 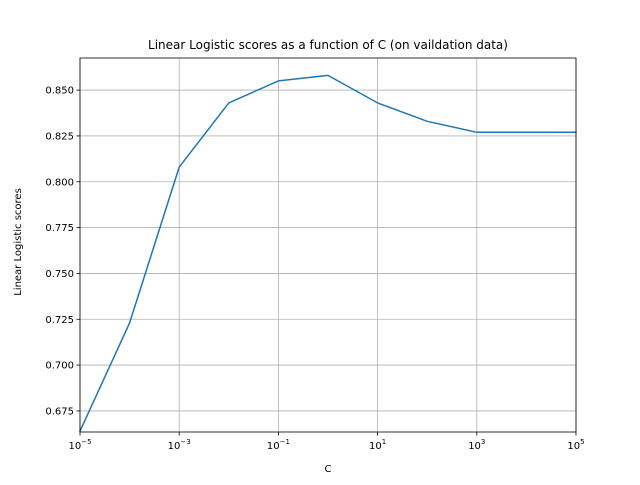 What do you see at coordinates (59, 136) in the screenshot?
I see `y-tick-label: 0.825` at bounding box center [59, 136].